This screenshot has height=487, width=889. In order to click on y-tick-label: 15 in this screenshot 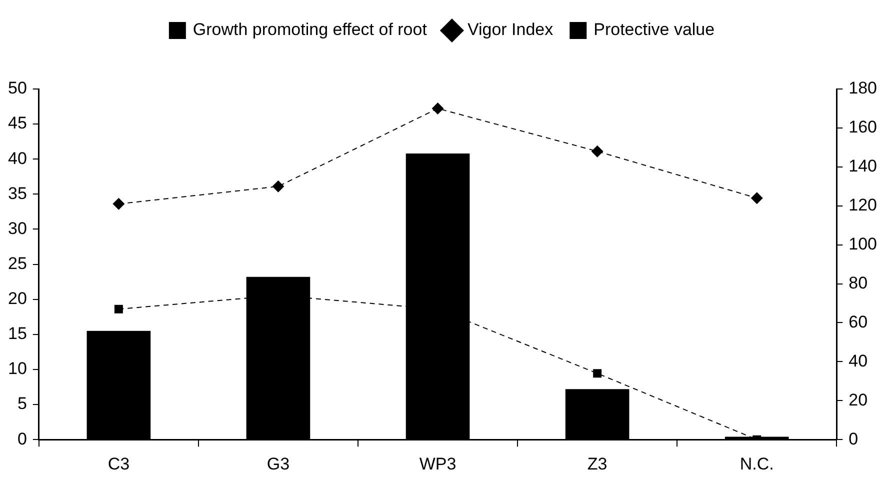, I will do `click(17, 334)`.